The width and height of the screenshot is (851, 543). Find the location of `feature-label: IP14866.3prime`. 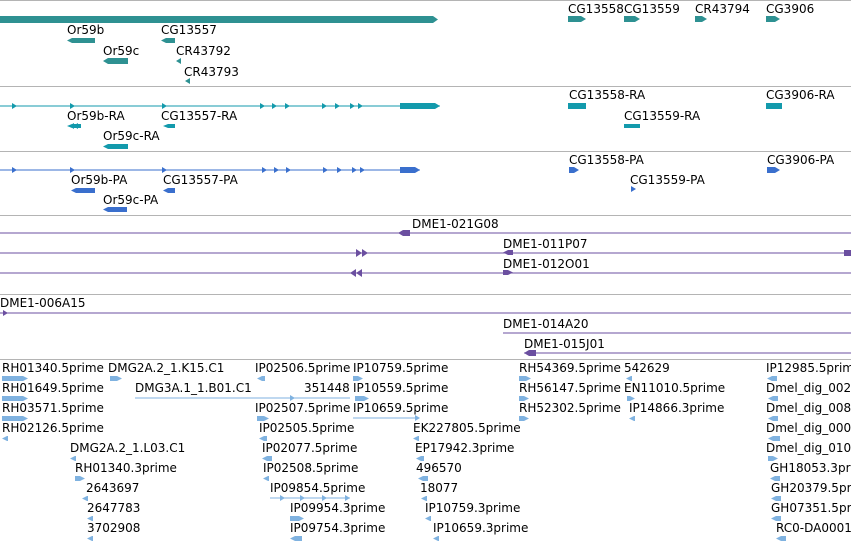

feature-label: IP14866.3prime is located at coordinates (677, 408).